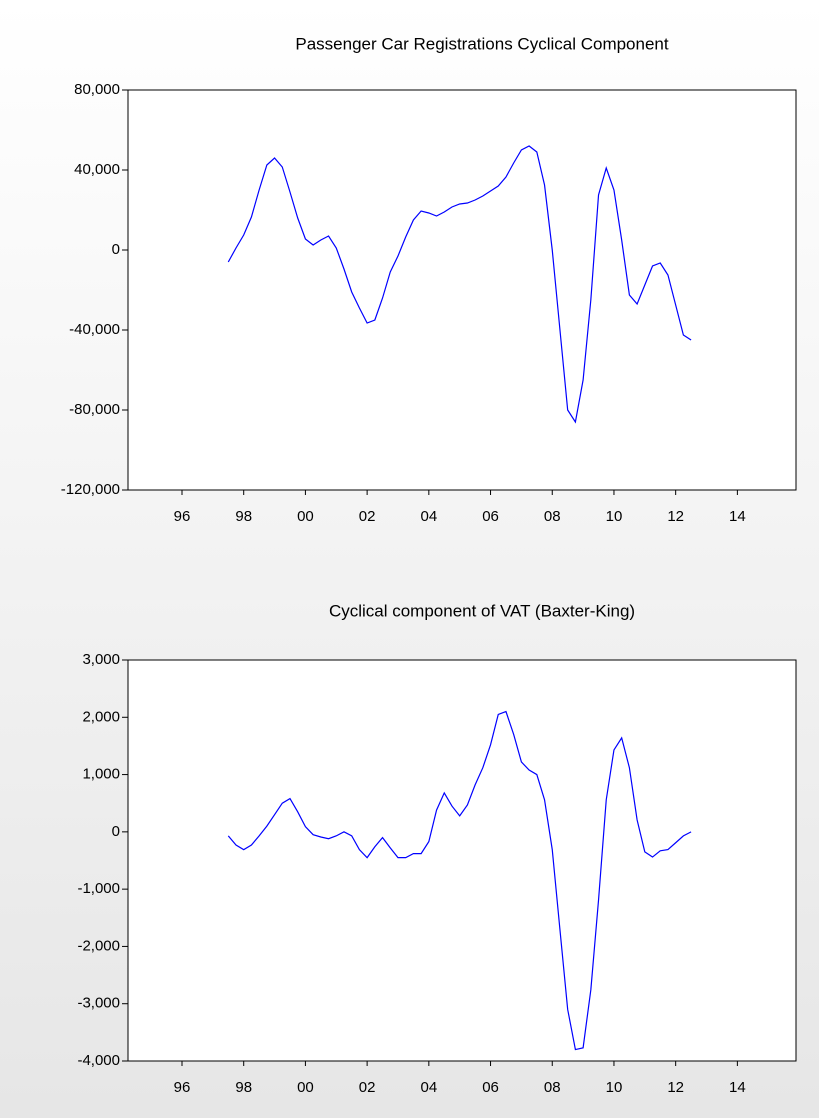  I want to click on data-line, so click(459, 284).